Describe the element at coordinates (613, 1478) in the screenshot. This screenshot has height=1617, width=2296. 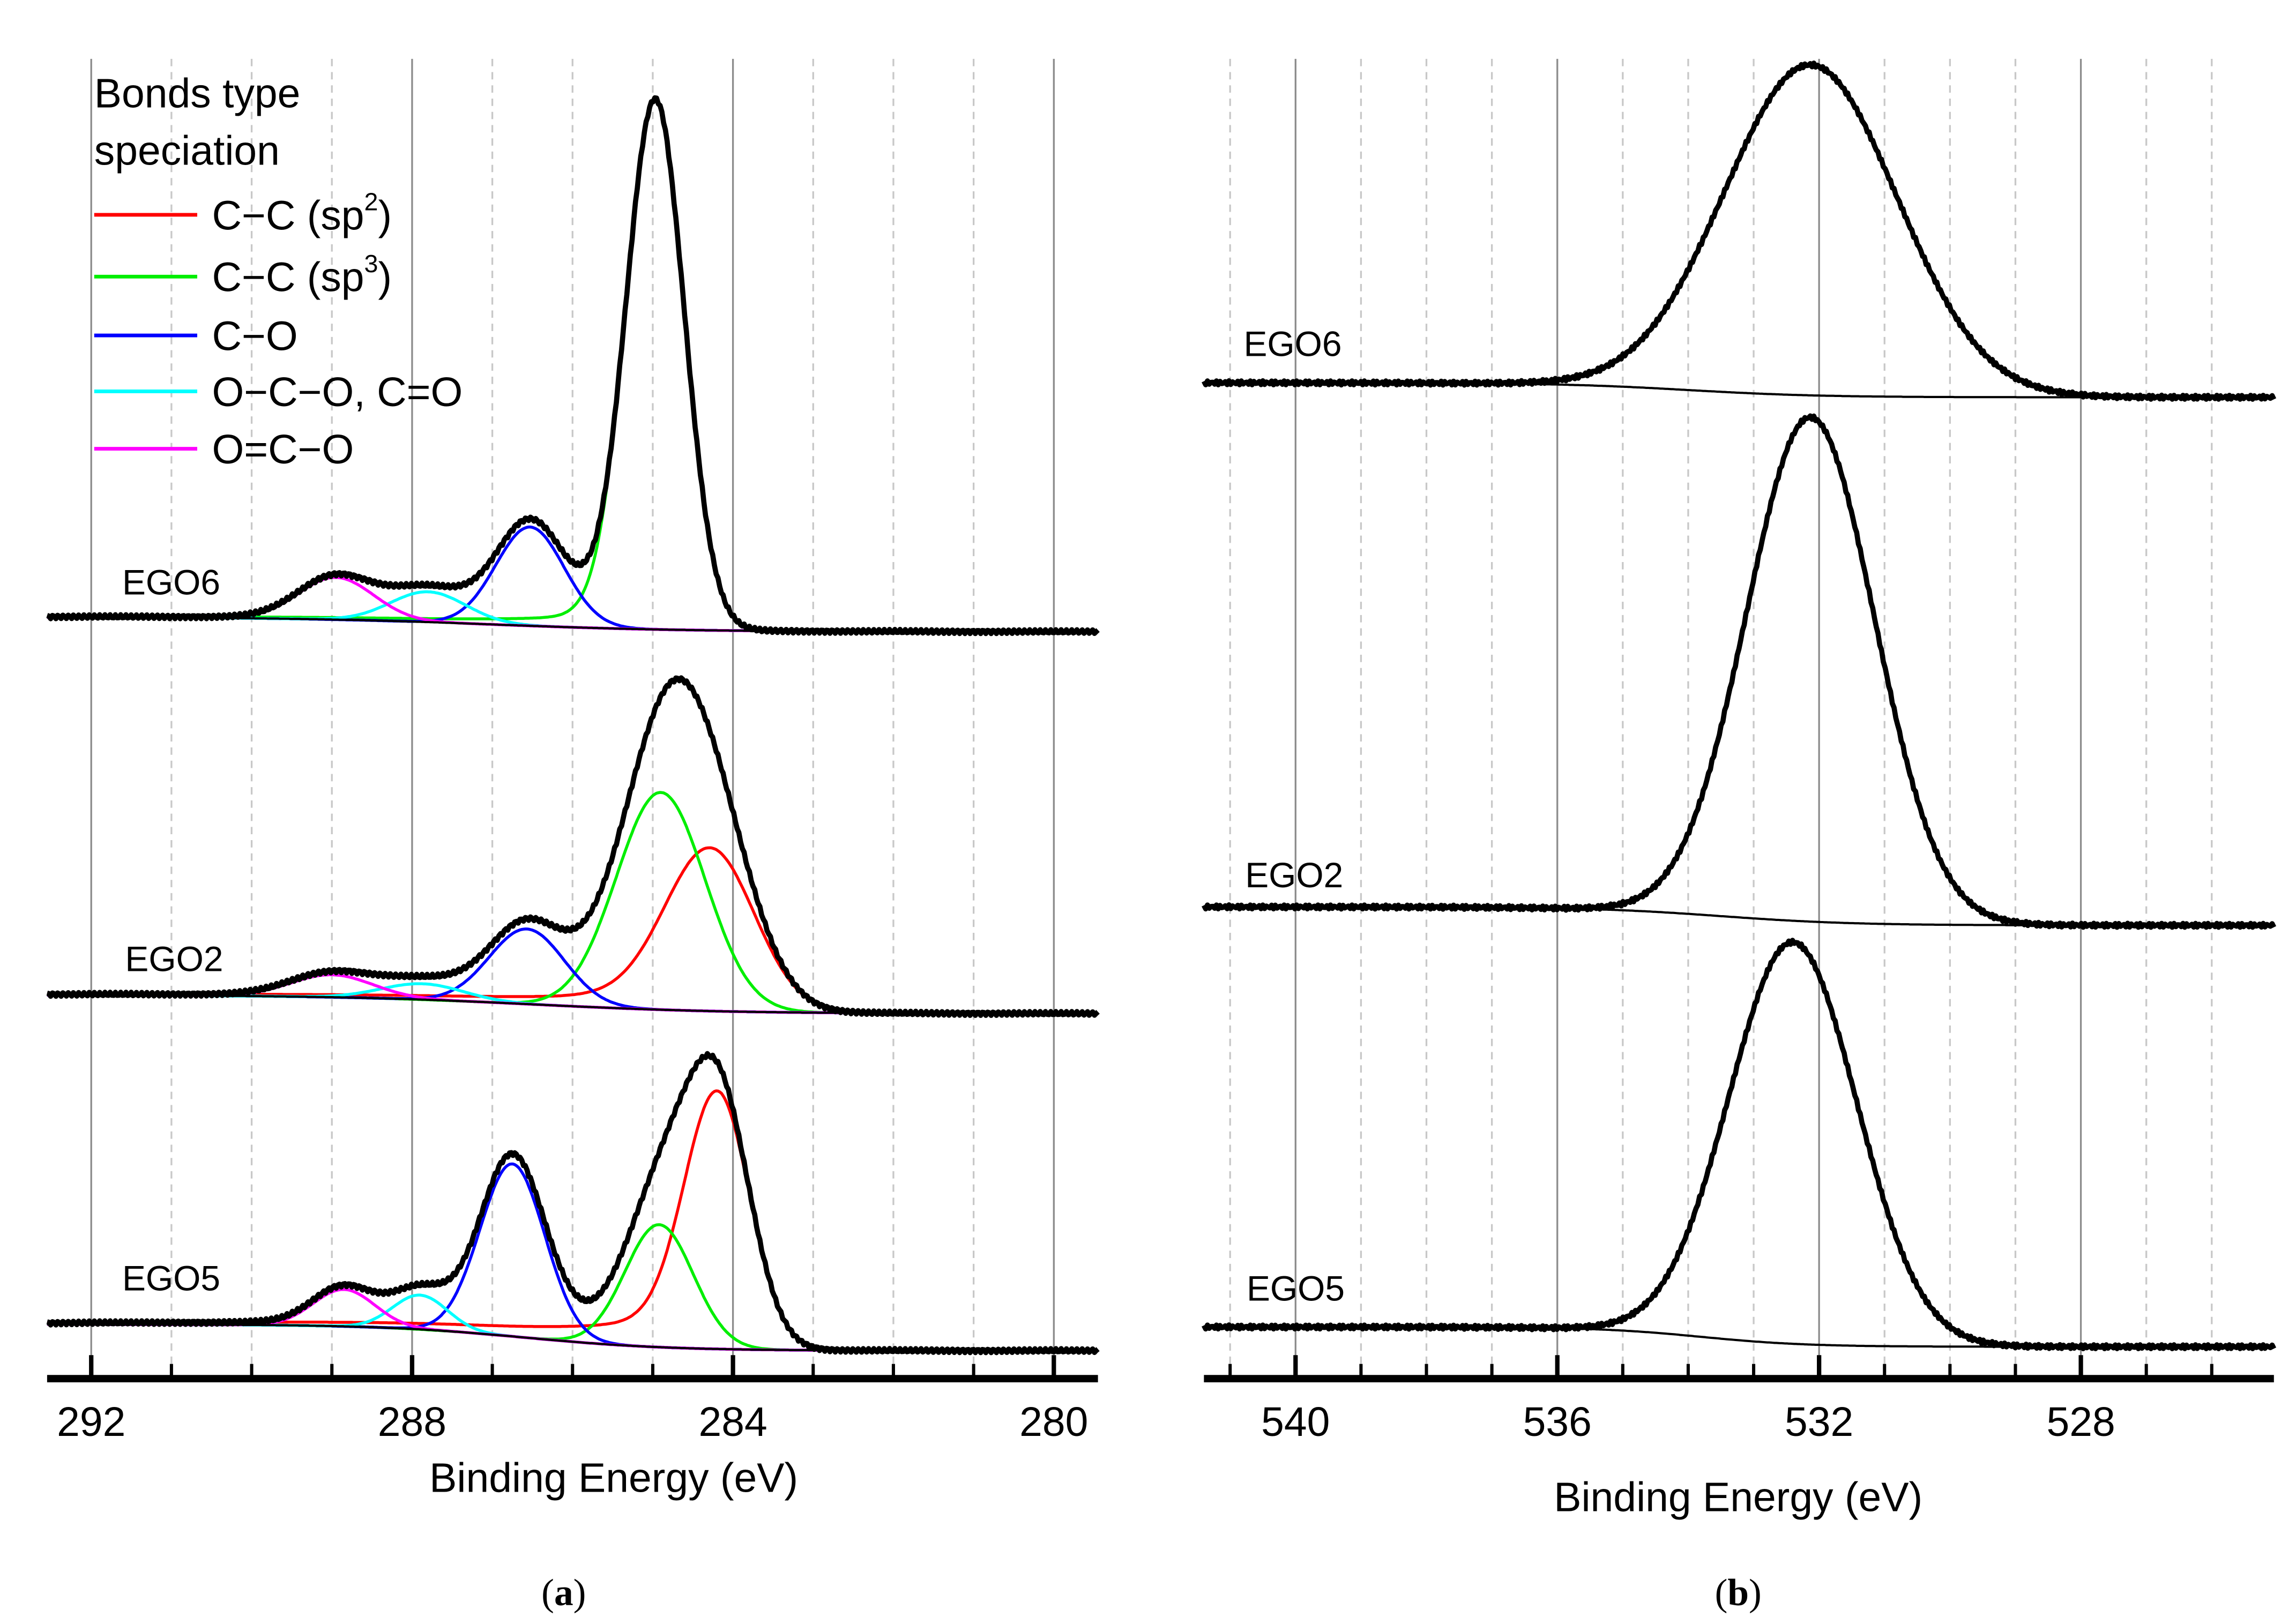
I see `x-axis-title-a: Binding Energy (eV)` at that location.